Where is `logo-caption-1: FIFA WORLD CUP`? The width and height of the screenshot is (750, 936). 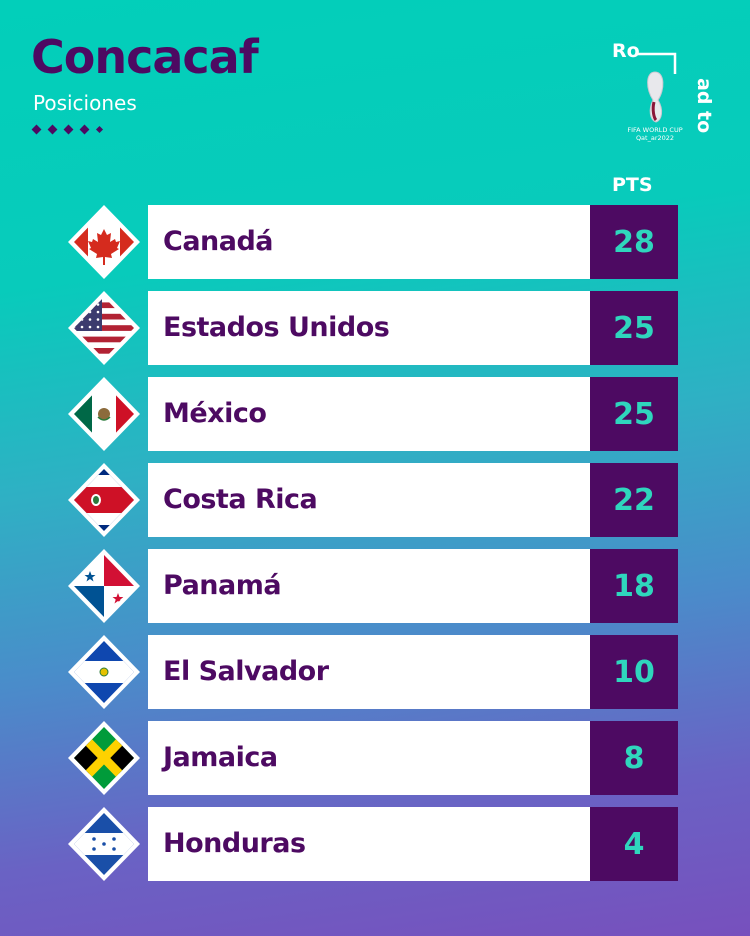
logo-caption-1: FIFA WORLD CUP is located at coordinates (654, 130).